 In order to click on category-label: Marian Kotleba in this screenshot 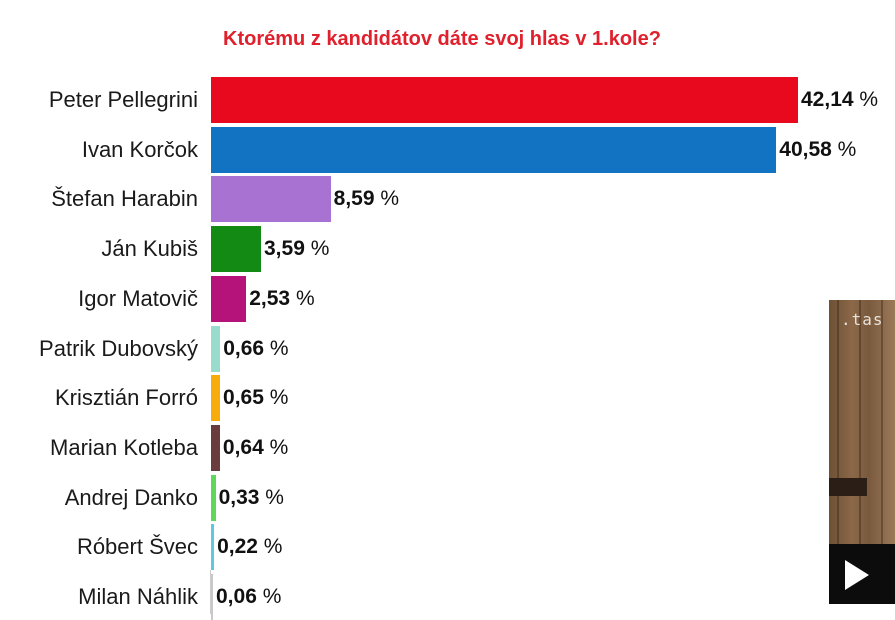, I will do `click(124, 447)`.